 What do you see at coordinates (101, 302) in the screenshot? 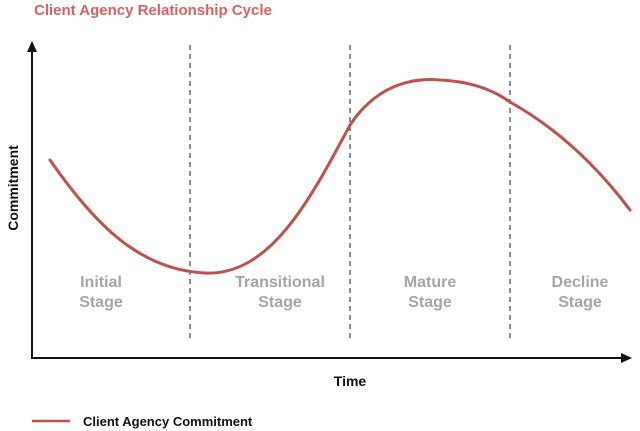
I see `stage-label-initial-line2: Stage` at bounding box center [101, 302].